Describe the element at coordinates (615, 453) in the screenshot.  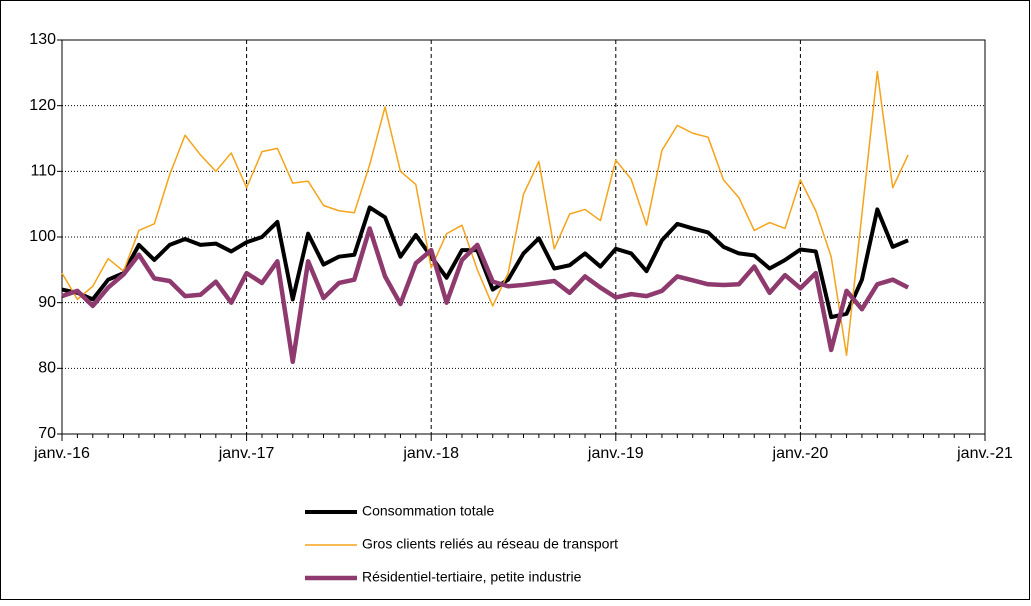
I see `x-tick-label: janv.-19` at that location.